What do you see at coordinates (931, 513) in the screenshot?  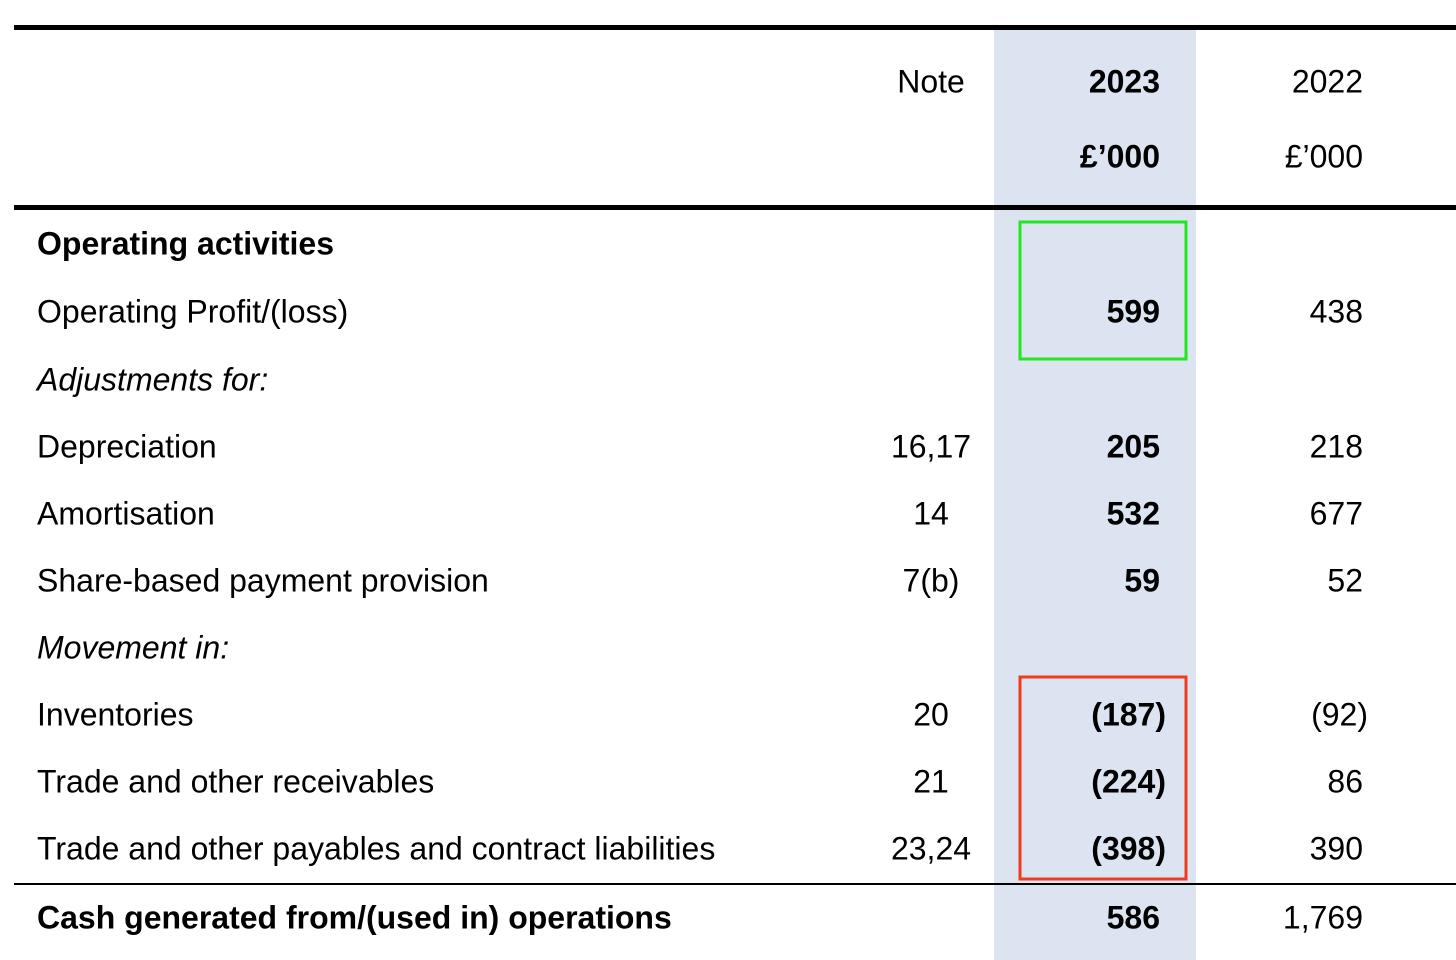 I see `note-ref: 14` at bounding box center [931, 513].